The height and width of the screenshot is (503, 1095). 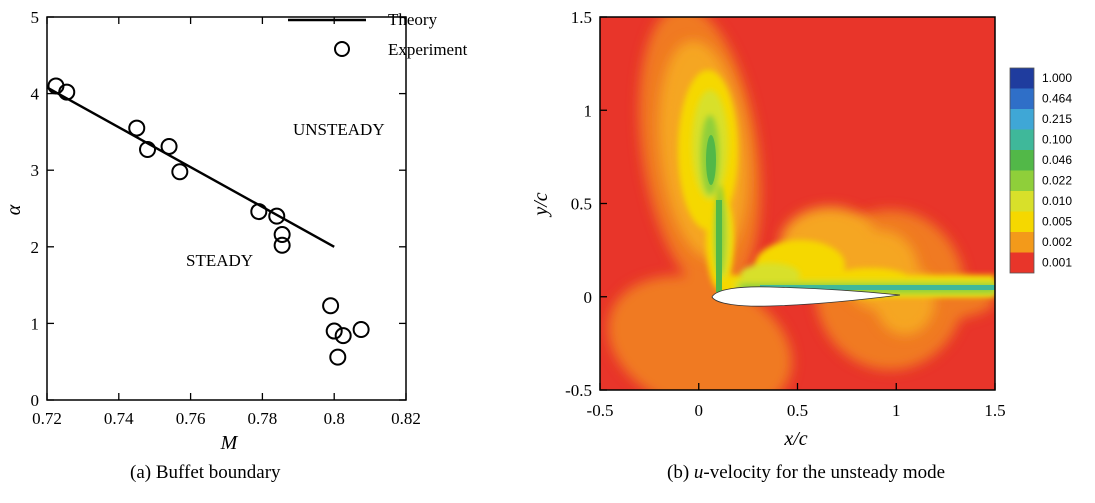 What do you see at coordinates (47, 418) in the screenshot?
I see `chart-a-xtick-label: 0.72` at bounding box center [47, 418].